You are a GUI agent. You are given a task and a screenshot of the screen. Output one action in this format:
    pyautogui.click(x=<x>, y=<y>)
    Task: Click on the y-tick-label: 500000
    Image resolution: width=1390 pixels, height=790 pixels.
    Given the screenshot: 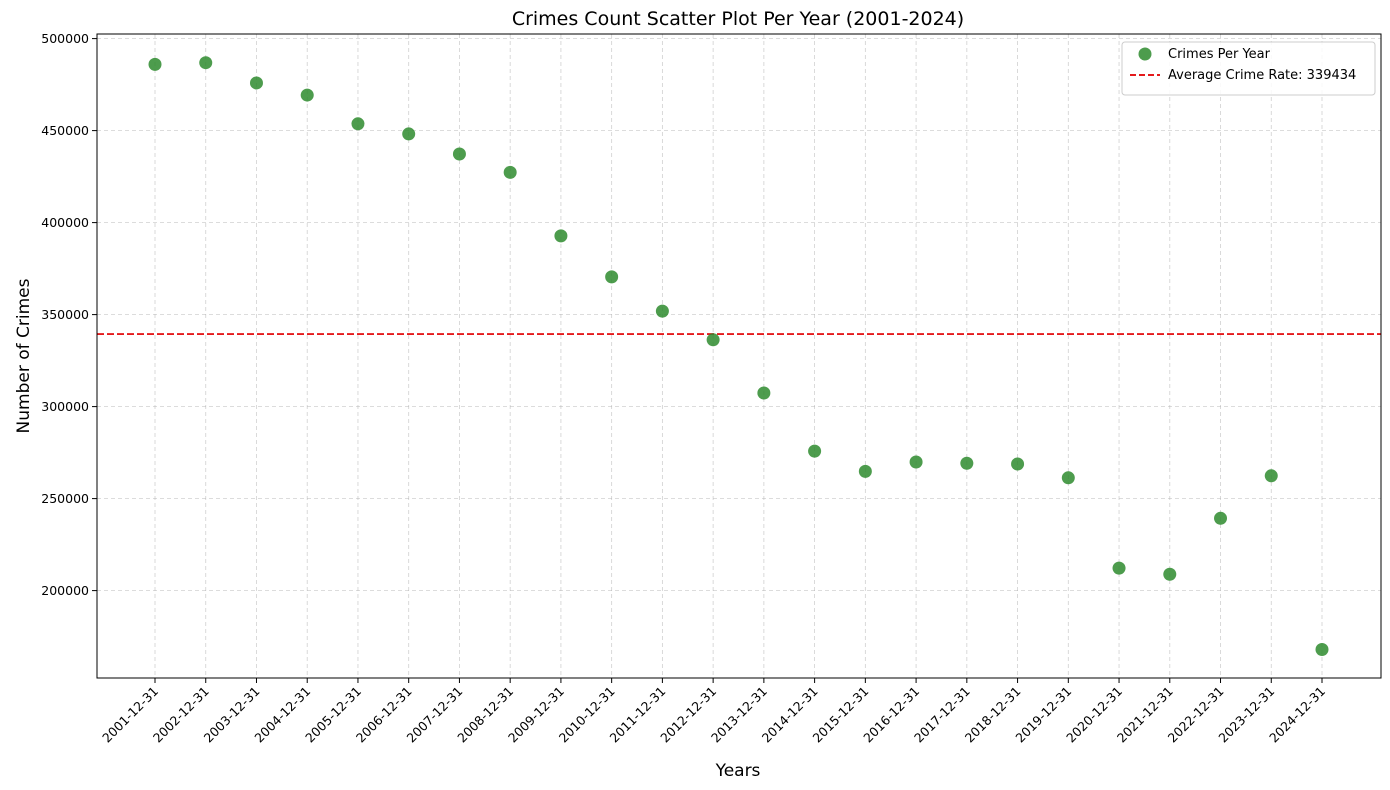 What is the action you would take?
    pyautogui.click(x=65, y=38)
    